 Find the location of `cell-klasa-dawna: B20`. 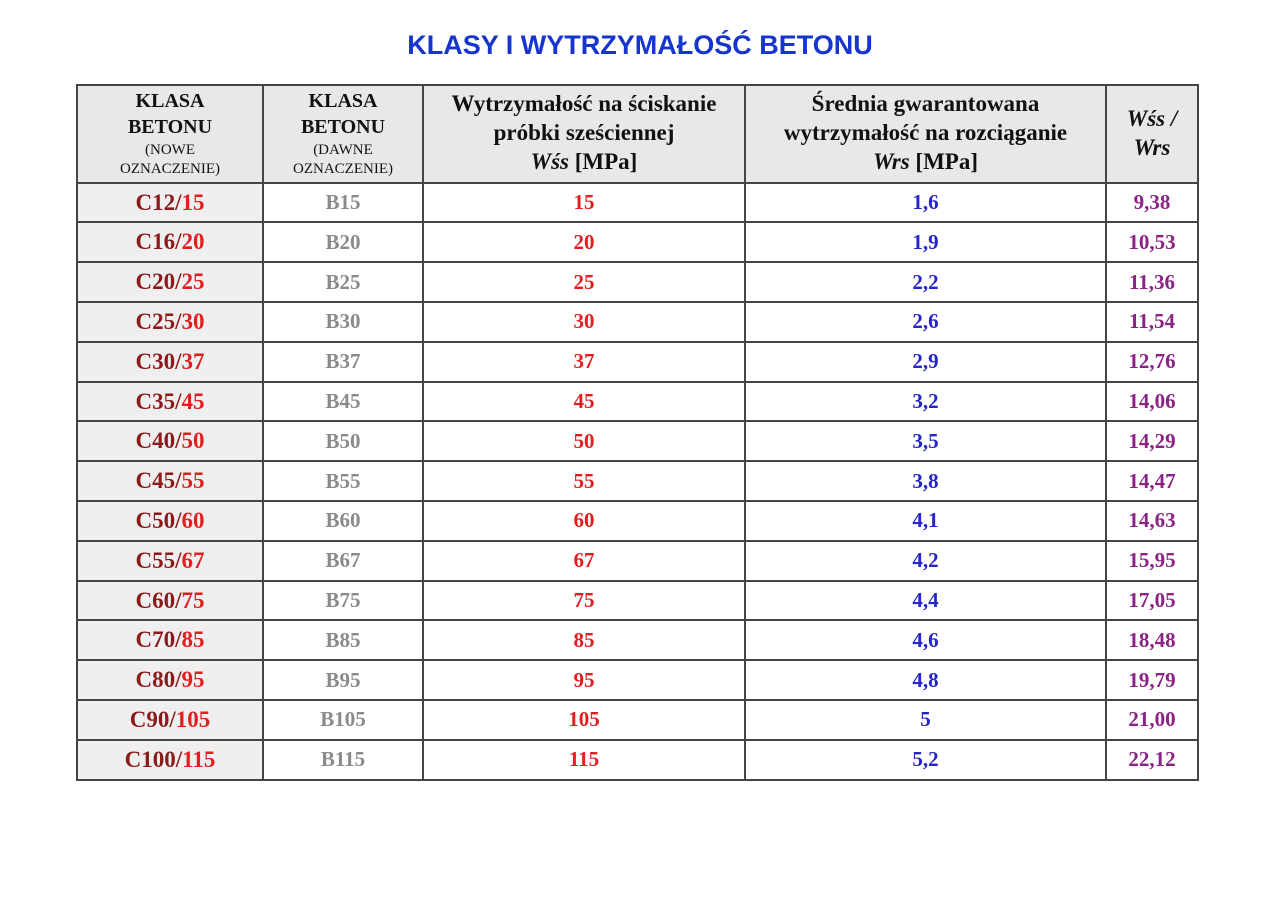

cell-klasa-dawna: B20 is located at coordinates (343, 242).